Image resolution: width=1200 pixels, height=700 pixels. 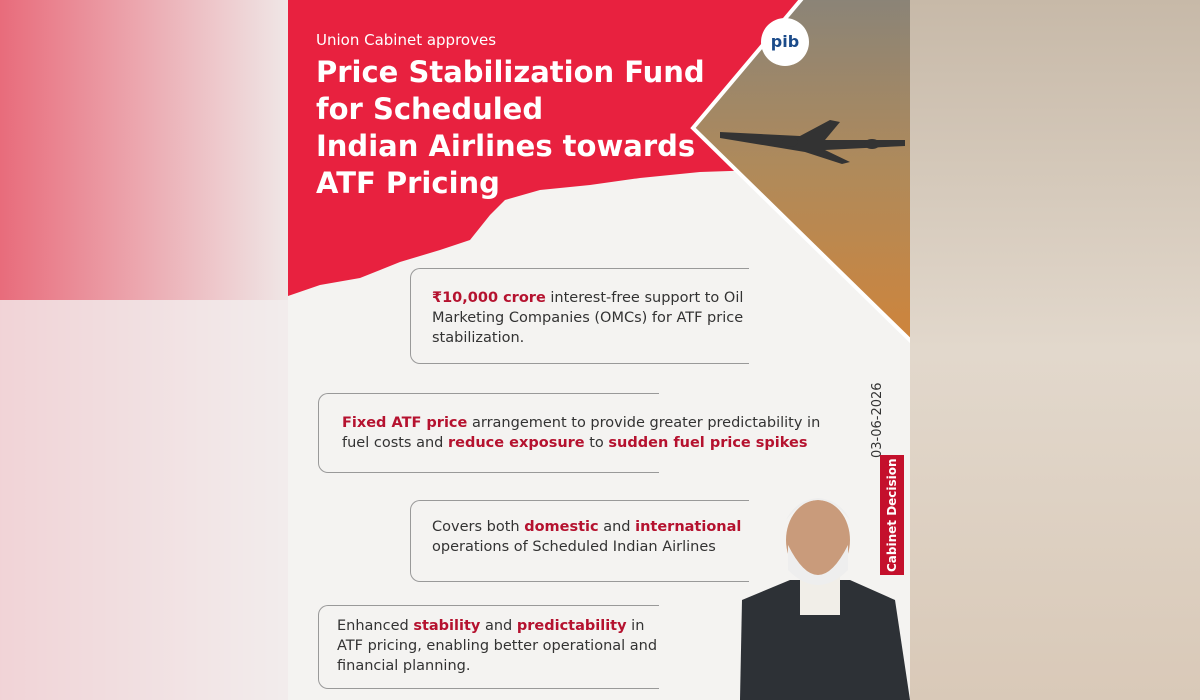 I want to click on title-line: ATF Pricing, so click(x=408, y=183).